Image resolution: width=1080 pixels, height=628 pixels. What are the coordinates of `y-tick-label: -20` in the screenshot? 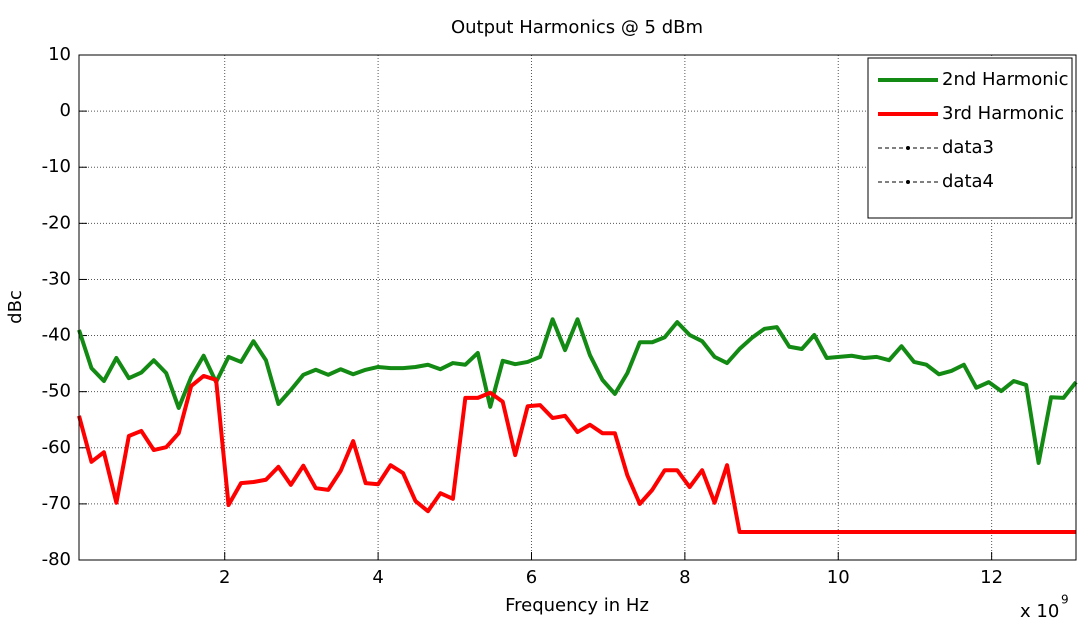 It's located at (56, 222).